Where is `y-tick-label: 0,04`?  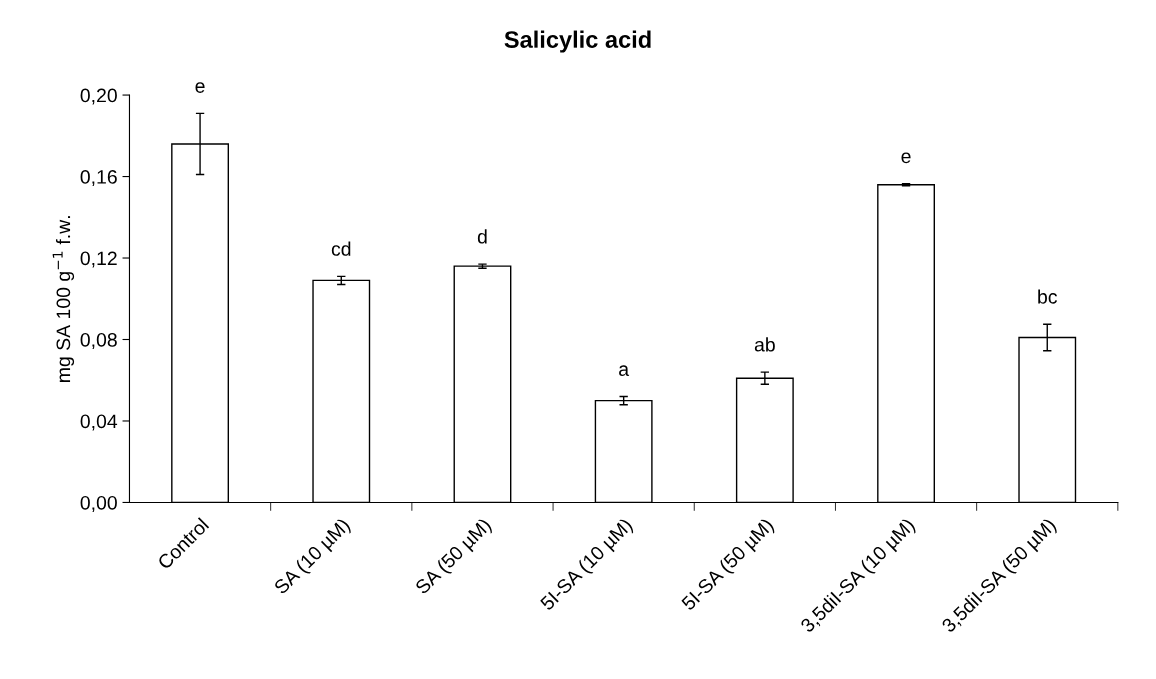
y-tick-label: 0,04 is located at coordinates (99, 422).